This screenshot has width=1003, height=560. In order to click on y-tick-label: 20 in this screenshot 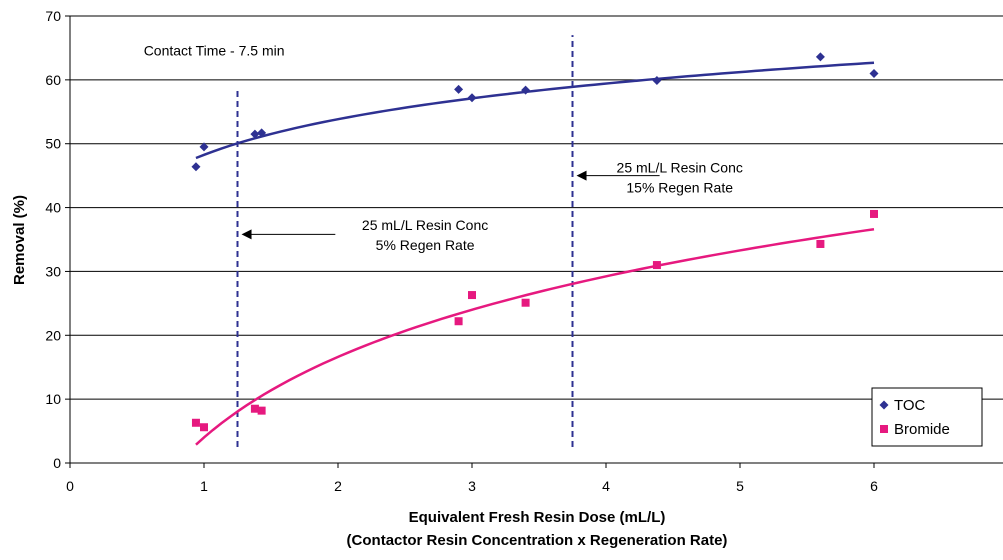, I will do `click(53, 335)`.